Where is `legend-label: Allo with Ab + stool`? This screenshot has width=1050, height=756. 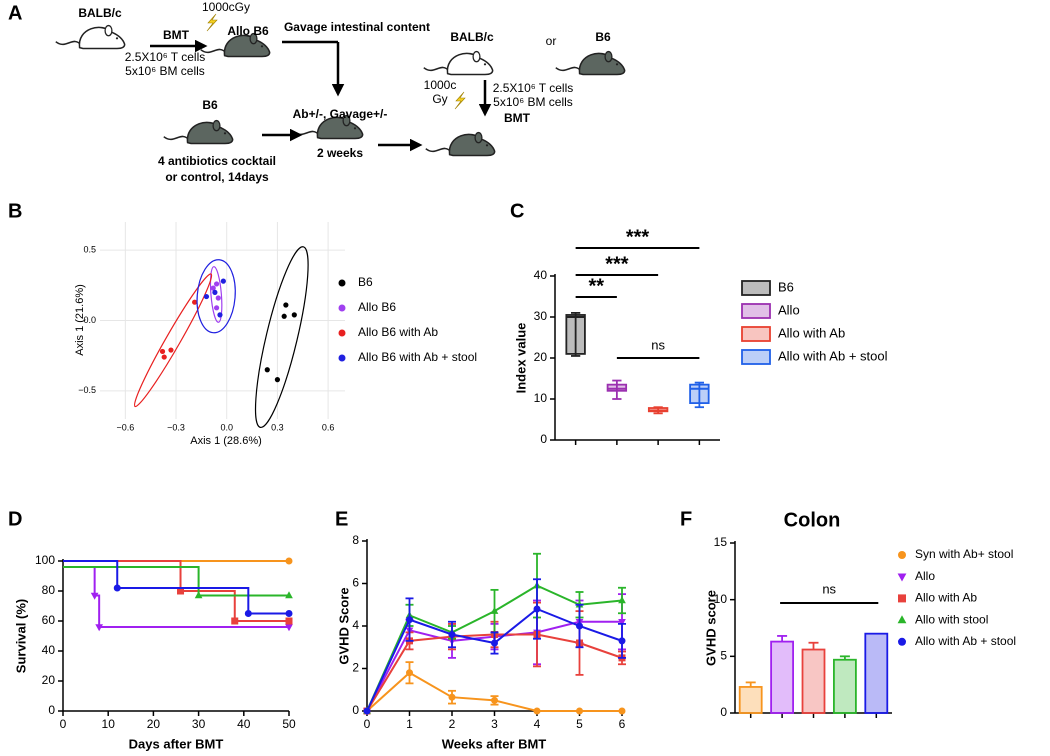 legend-label: Allo with Ab + stool is located at coordinates (965, 641).